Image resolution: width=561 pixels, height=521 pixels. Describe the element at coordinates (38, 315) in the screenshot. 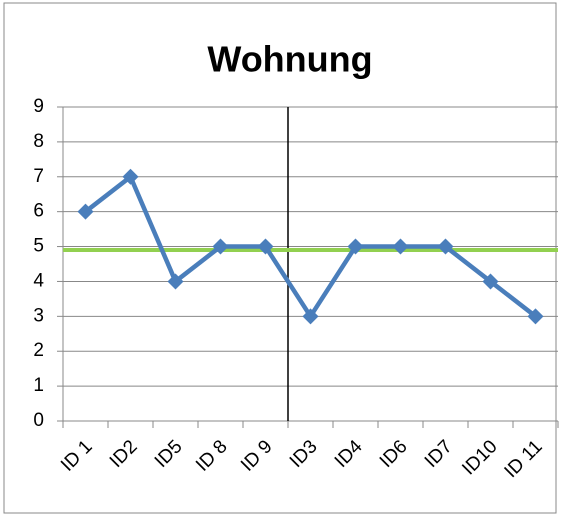

I see `y-tick-label: 3` at that location.